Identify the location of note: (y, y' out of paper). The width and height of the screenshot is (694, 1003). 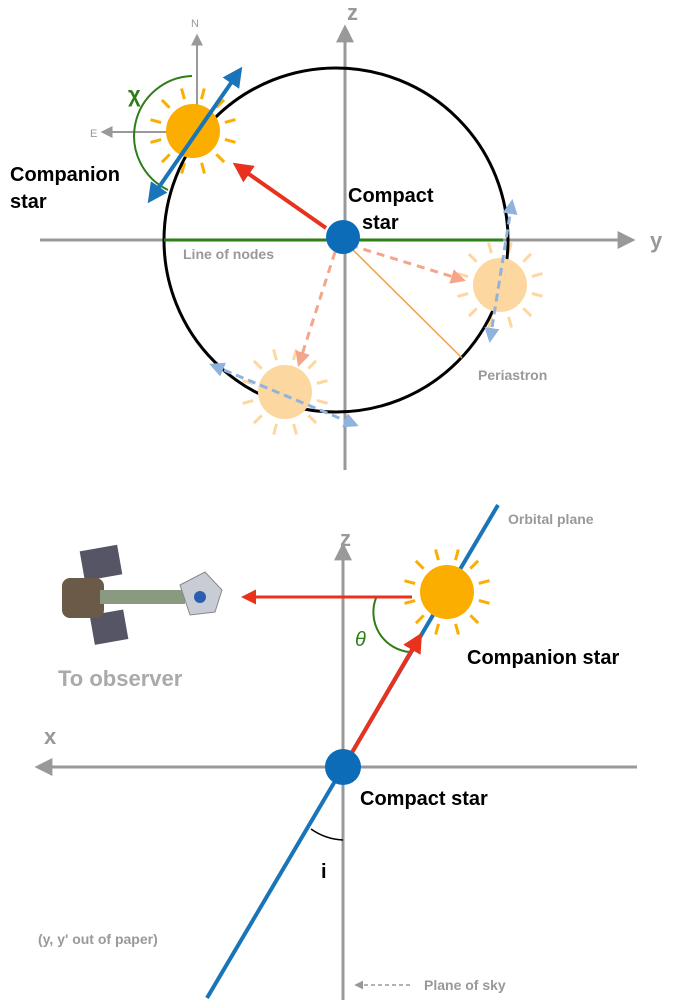
(98, 939).